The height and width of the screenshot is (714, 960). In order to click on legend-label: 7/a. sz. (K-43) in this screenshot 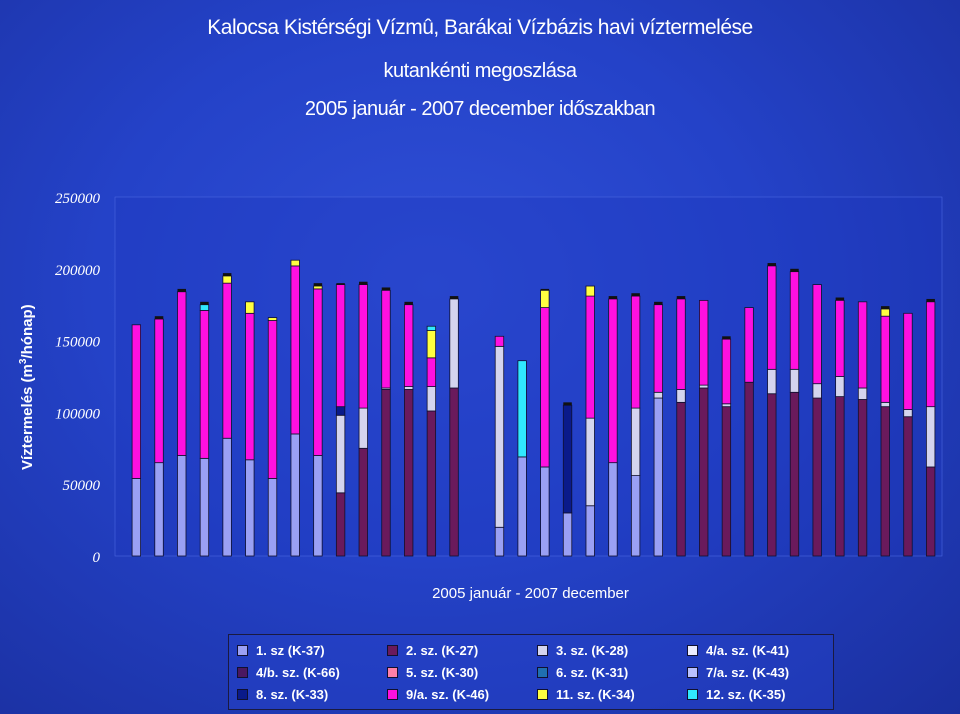, I will do `click(748, 672)`.